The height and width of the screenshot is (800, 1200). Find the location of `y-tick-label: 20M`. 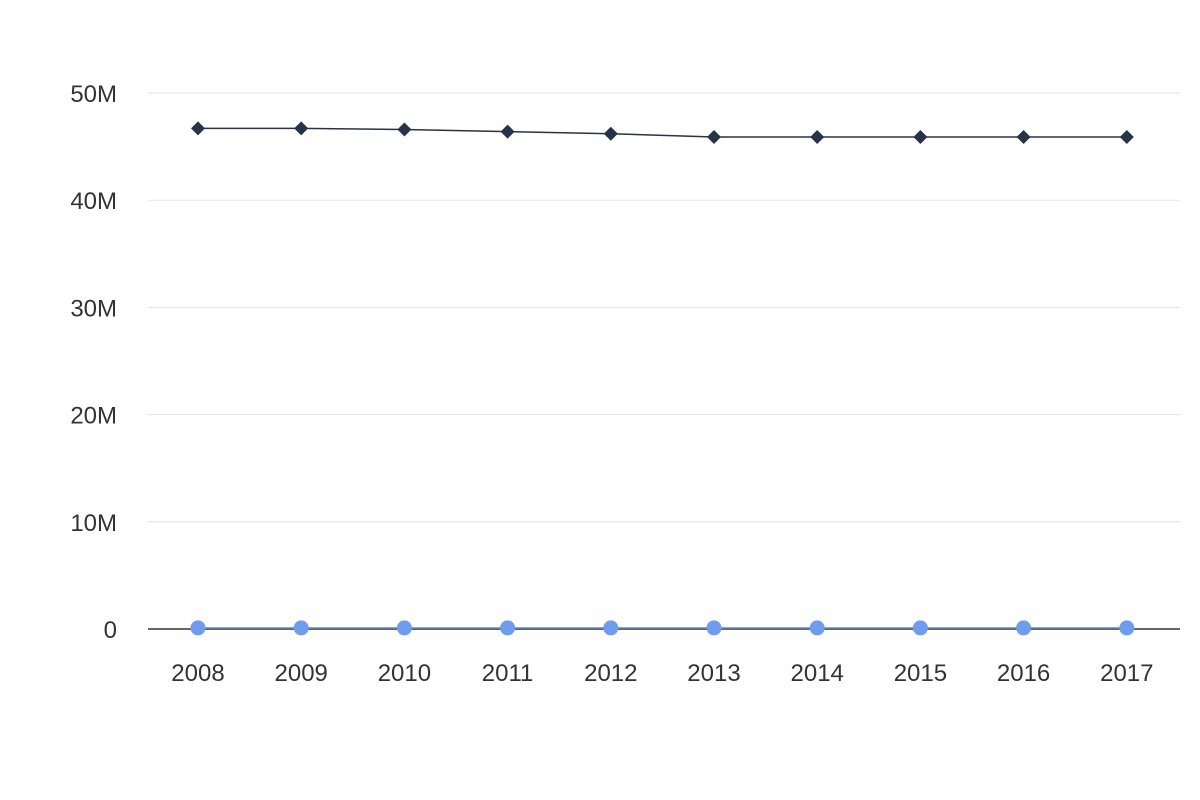

y-tick-label: 20M is located at coordinates (93, 416).